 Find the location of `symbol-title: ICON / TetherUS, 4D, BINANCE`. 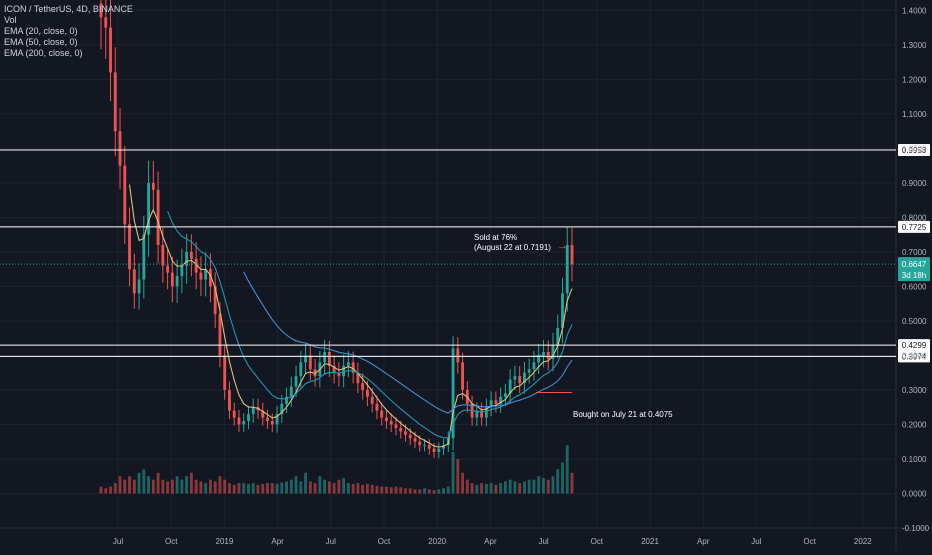

symbol-title: ICON / TetherUS, 4D, BINANCE is located at coordinates (68, 9).